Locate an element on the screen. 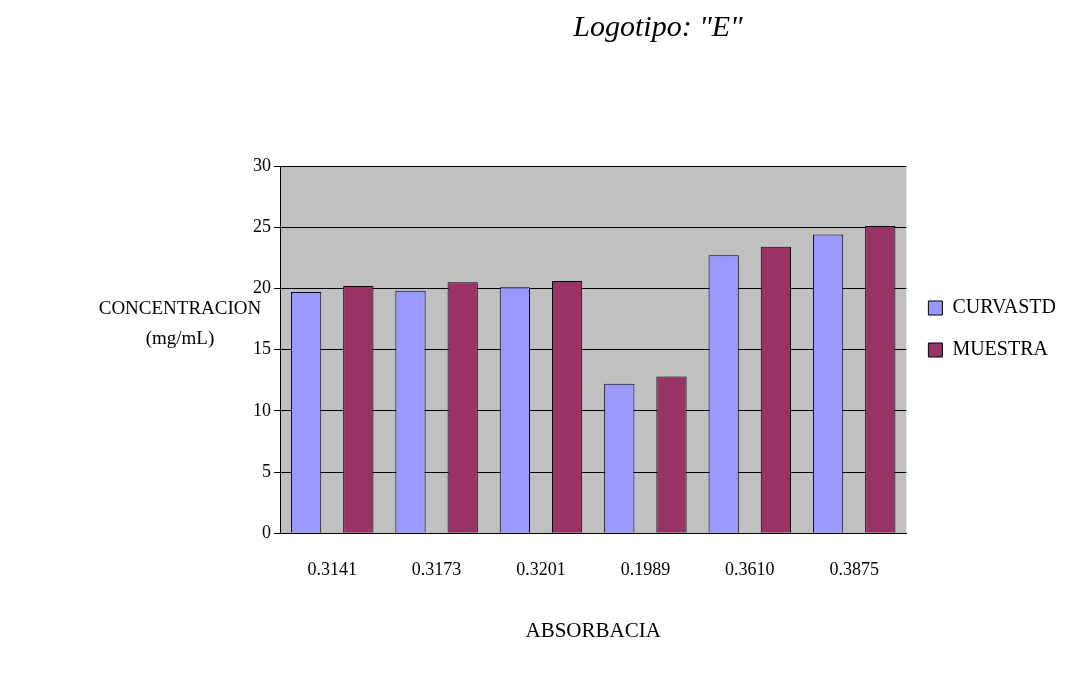 The image size is (1081, 678). x-tick-label: 0.3141 is located at coordinates (332, 568).